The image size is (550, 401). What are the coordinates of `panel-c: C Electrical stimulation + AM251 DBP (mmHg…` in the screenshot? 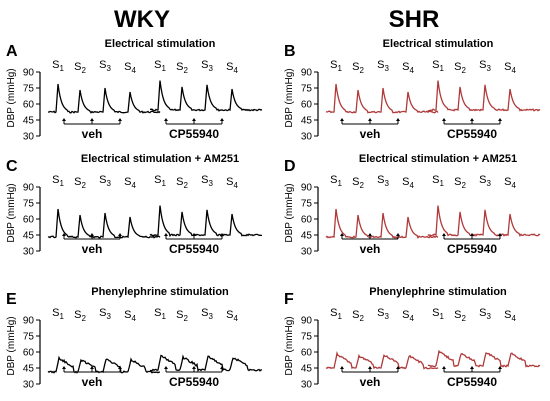 It's located at (134, 205).